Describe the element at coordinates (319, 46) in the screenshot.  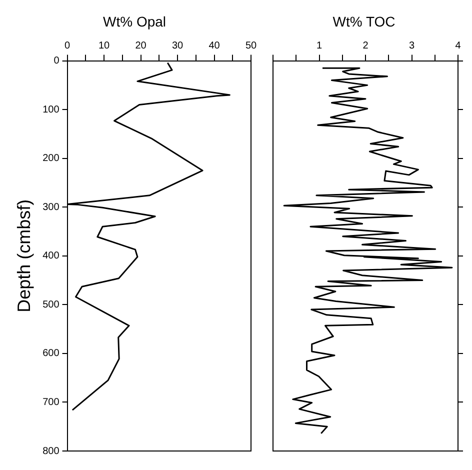
I see `x-tick-label: 1` at that location.